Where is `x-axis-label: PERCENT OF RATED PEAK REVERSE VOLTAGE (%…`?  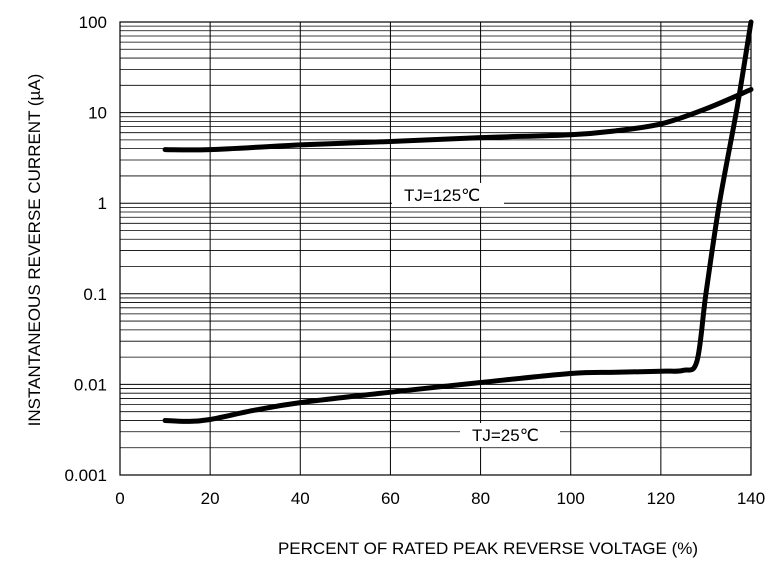
x-axis-label: PERCENT OF RATED PEAK REVERSE VOLTAGE (%… is located at coordinates (488, 548).